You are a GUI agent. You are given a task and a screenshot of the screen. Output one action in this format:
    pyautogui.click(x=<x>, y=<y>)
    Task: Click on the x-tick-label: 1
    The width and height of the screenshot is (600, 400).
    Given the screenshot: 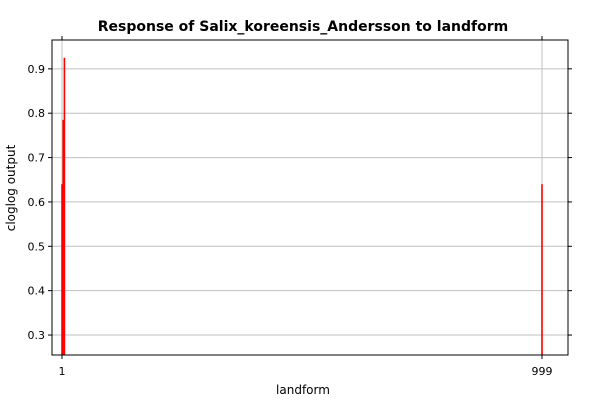 What is the action you would take?
    pyautogui.click(x=62, y=371)
    